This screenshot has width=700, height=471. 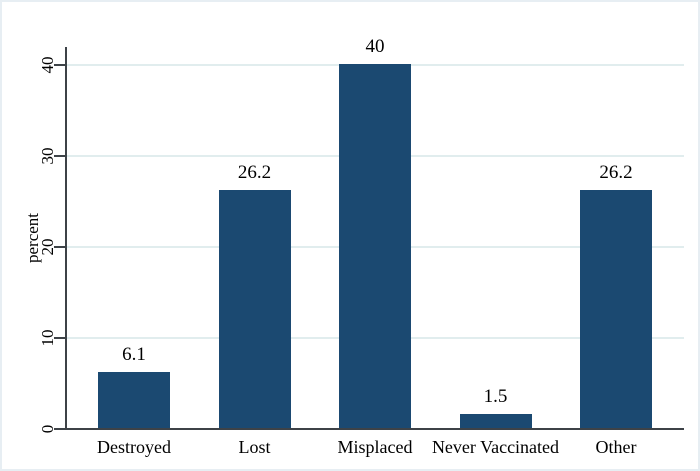 I want to click on y-tick-label: 20, so click(x=47, y=247).